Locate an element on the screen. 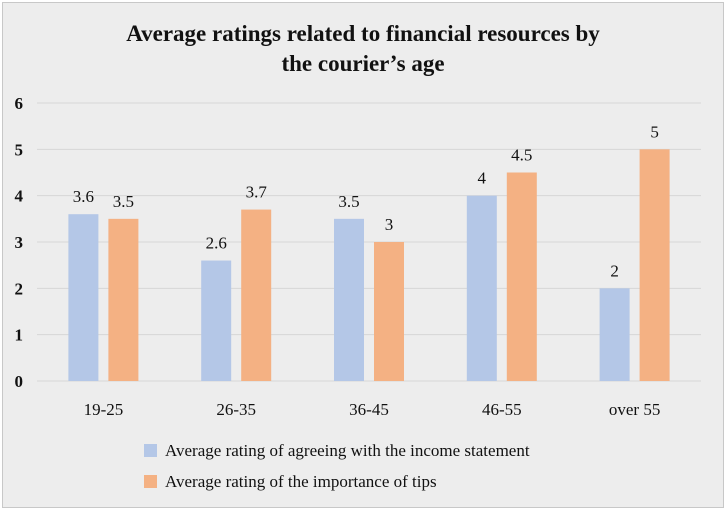 Image resolution: width=728 pixels, height=512 pixels. data-label: 2 is located at coordinates (614, 270).